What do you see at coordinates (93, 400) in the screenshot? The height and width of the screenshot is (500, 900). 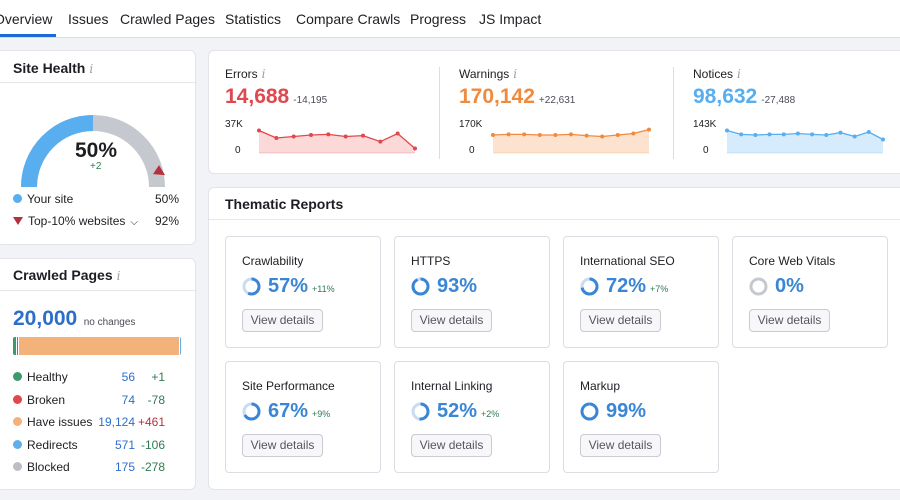 I see `crawled-row-broken: Broken` at bounding box center [93, 400].